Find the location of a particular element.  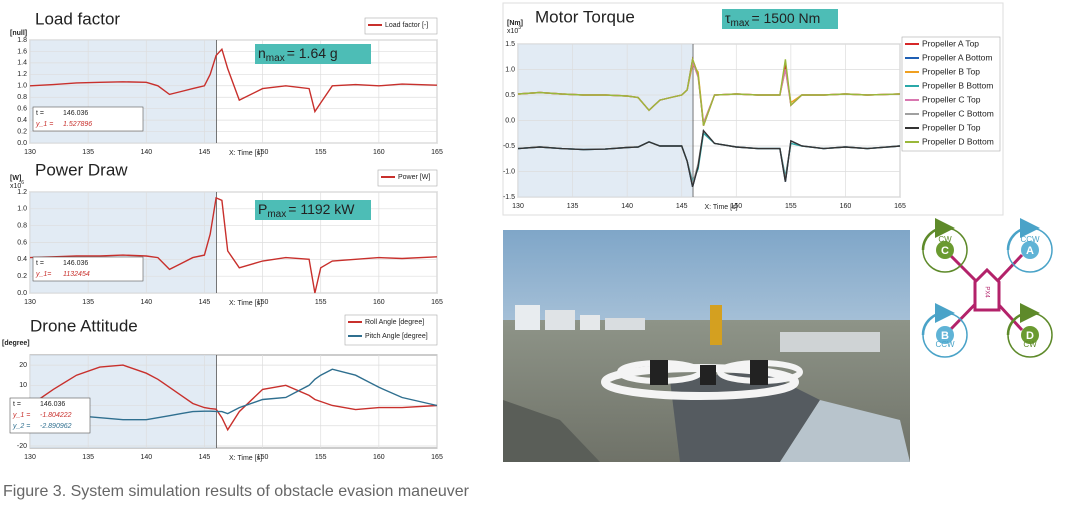

cursor-label: y_2 = is located at coordinates (21, 426).